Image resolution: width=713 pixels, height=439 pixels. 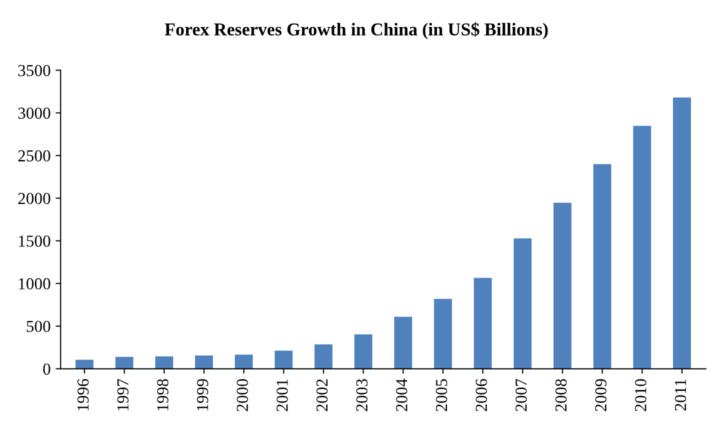 What do you see at coordinates (34, 70) in the screenshot?
I see `y-tick-label: 3500` at bounding box center [34, 70].